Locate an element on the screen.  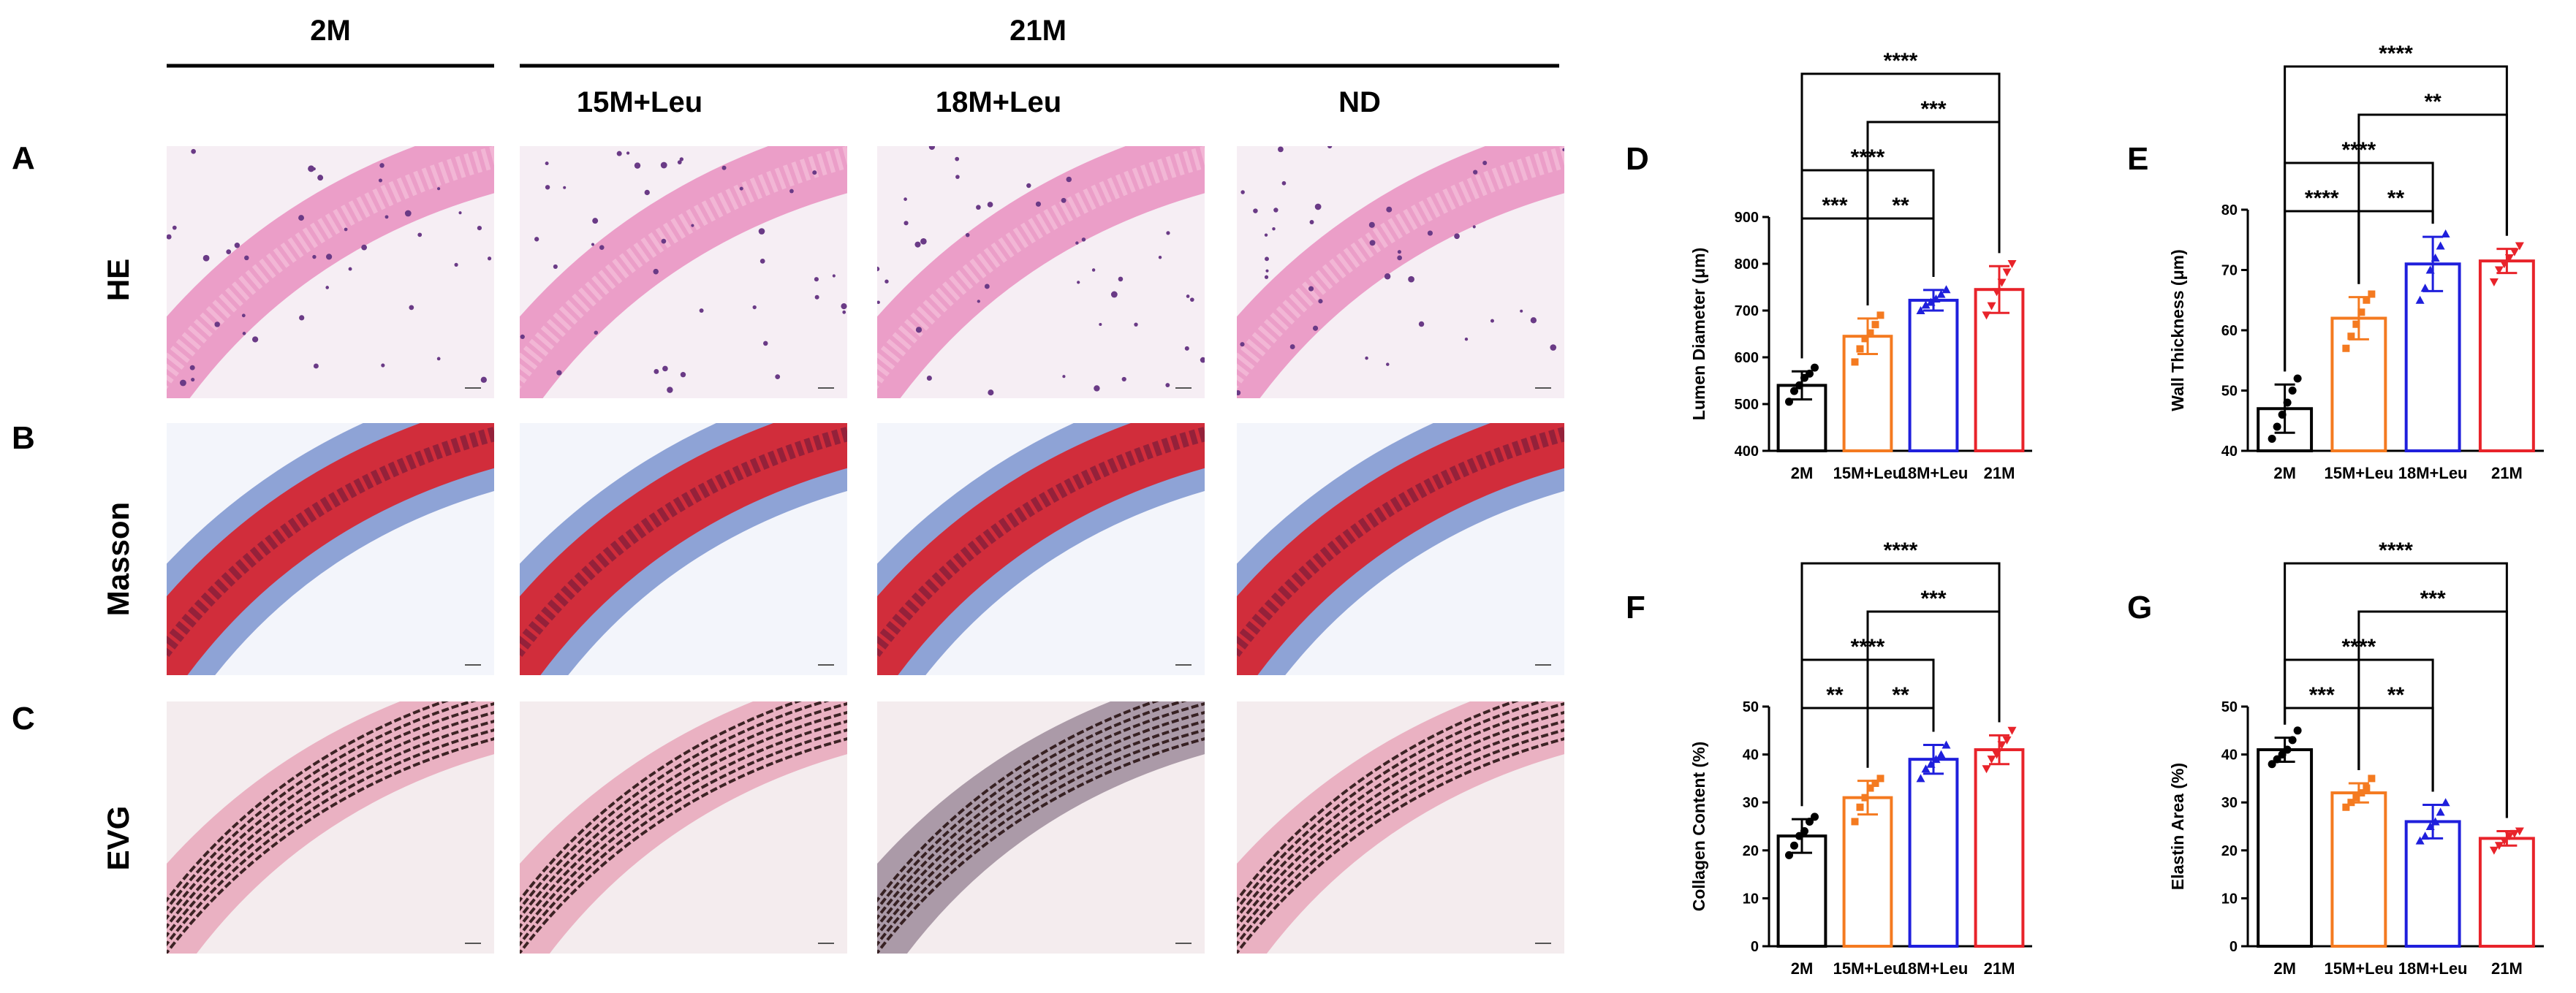
x-tick-label: 15M+Leu is located at coordinates (1868, 473).